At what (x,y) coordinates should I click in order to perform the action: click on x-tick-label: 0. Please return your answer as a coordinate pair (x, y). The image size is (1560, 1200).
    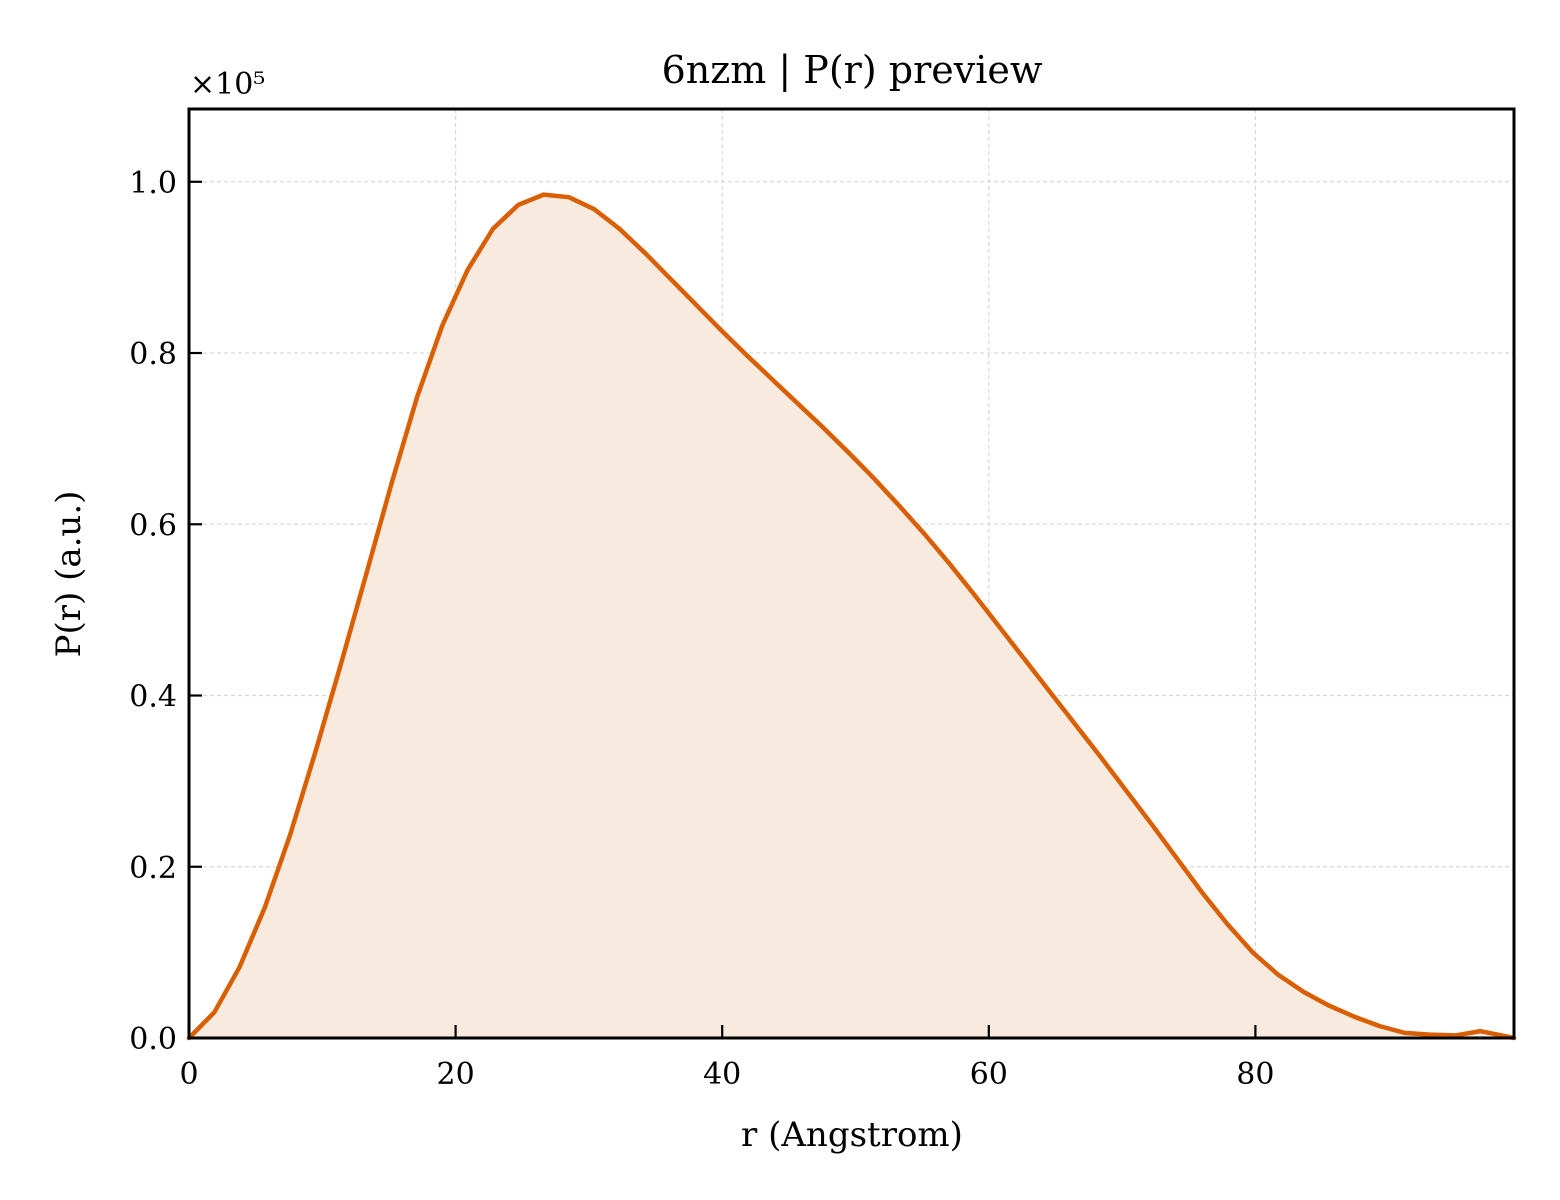
    Looking at the image, I should click on (188, 1074).